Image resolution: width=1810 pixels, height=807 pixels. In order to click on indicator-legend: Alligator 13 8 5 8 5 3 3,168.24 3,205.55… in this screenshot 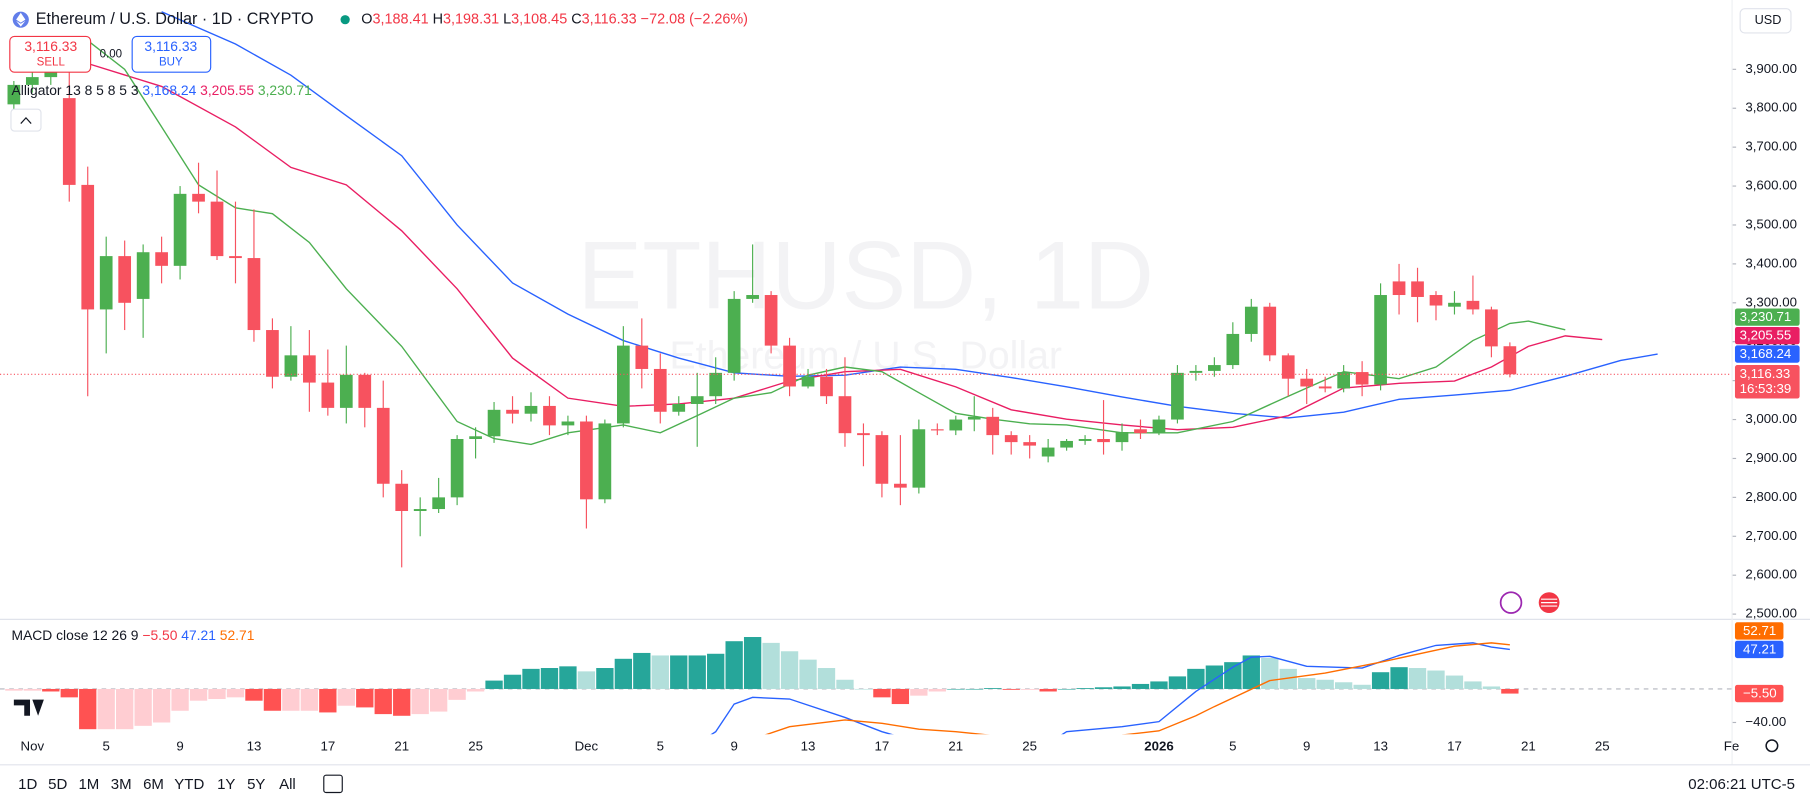, I will do `click(162, 90)`.